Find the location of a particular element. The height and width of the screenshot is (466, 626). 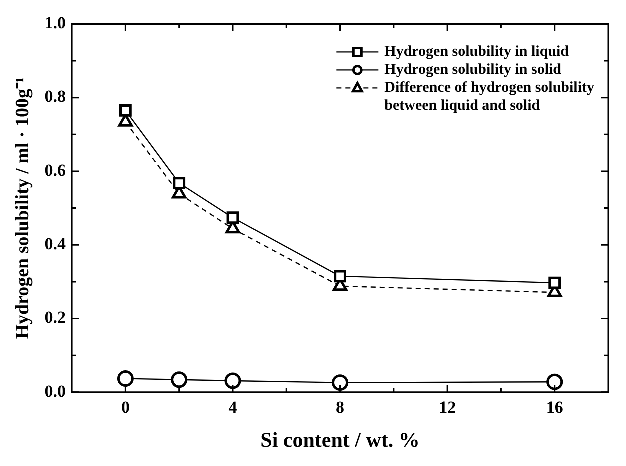

y-tick-label: 0.8 is located at coordinates (55, 96).